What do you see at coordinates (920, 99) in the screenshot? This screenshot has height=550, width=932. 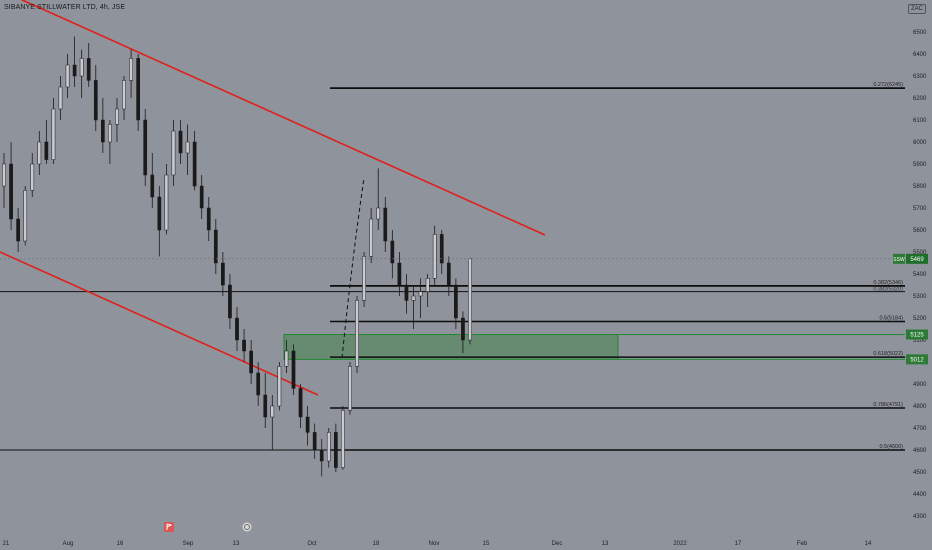 I see `price-tick-label: 6200` at bounding box center [920, 99].